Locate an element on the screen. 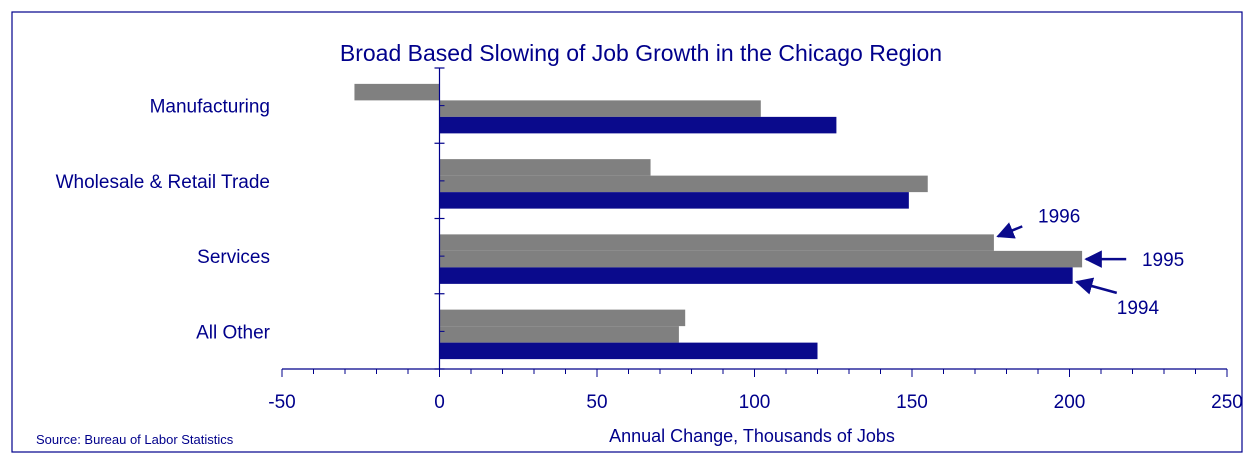 The height and width of the screenshot is (458, 1249). category-label: All Other is located at coordinates (233, 332).